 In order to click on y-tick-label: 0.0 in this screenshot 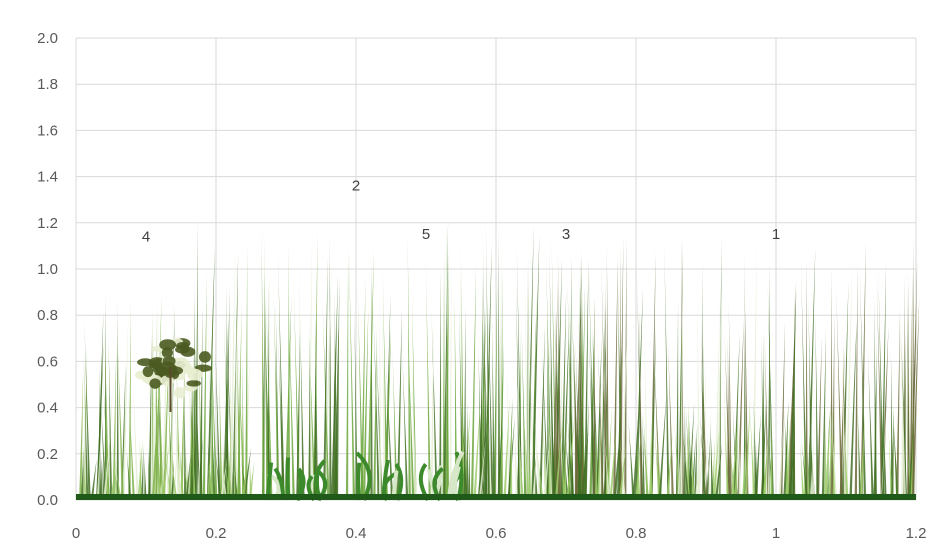, I will do `click(47, 500)`.